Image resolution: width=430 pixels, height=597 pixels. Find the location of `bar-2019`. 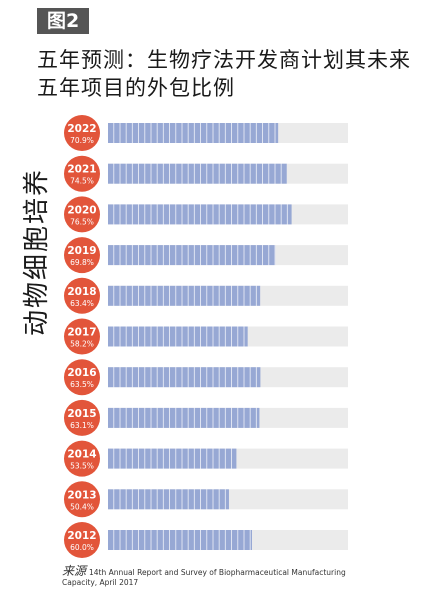

bar-2019 is located at coordinates (192, 255).